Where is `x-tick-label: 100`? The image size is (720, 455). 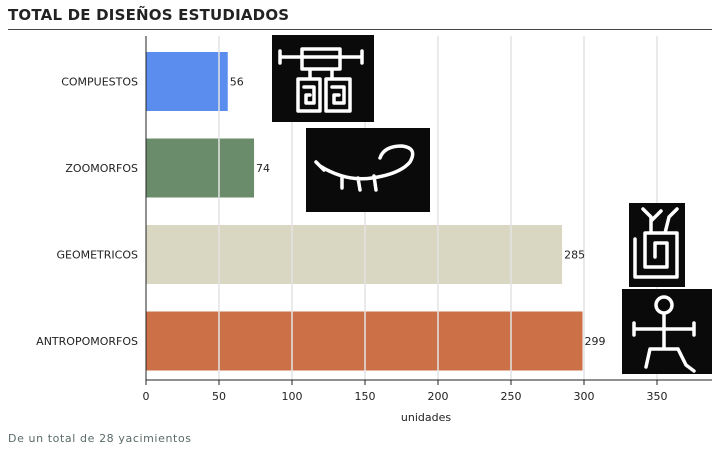
x-tick-label: 100 is located at coordinates (292, 396).